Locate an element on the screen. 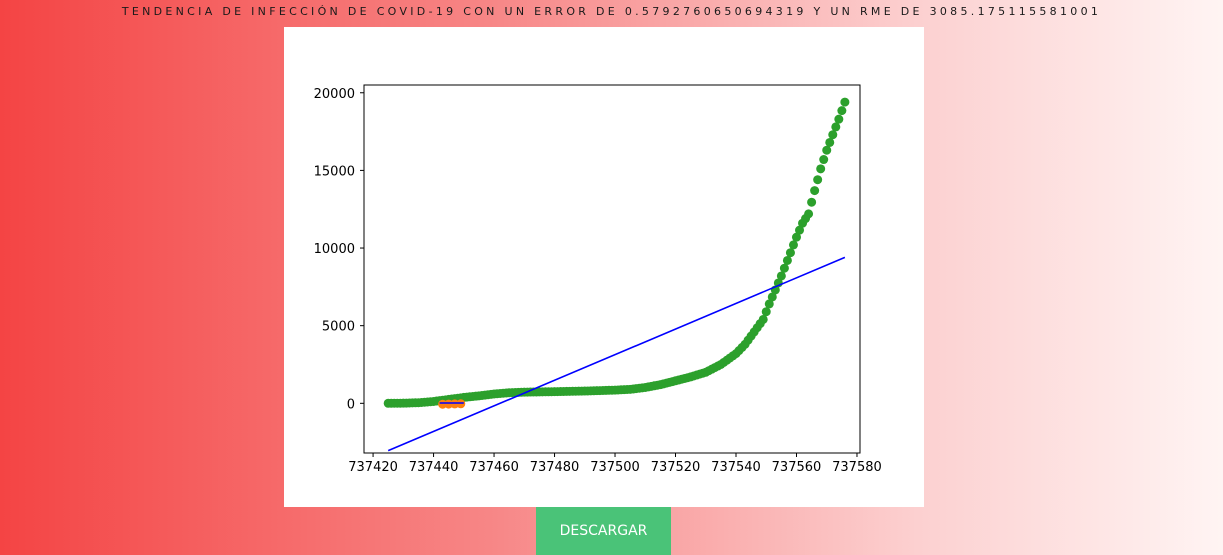 Image resolution: width=1223 pixels, height=555 pixels. y-tick-label: 15000 is located at coordinates (334, 171).